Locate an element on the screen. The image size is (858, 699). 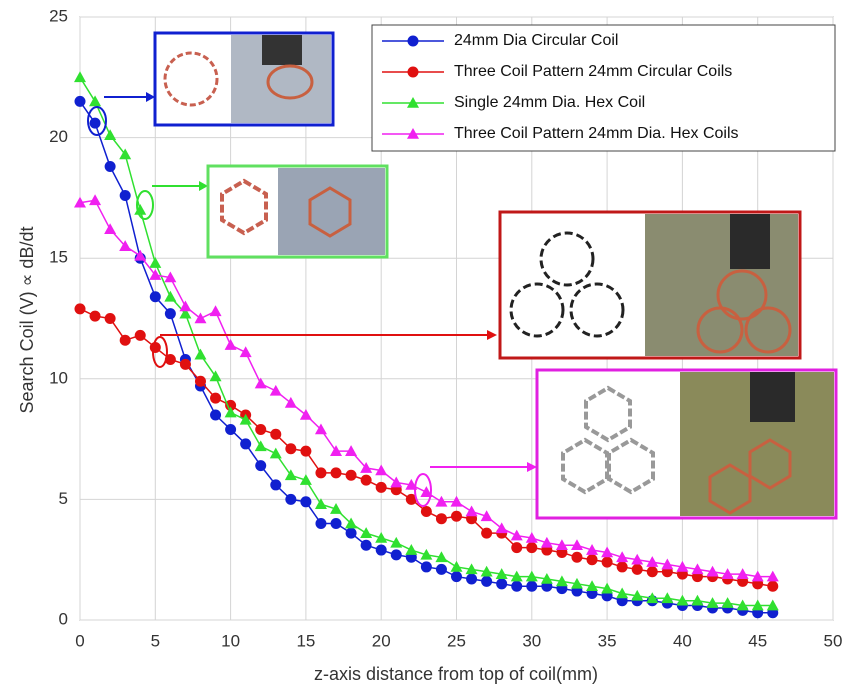
x-tick-label: 0 is located at coordinates (79, 640).